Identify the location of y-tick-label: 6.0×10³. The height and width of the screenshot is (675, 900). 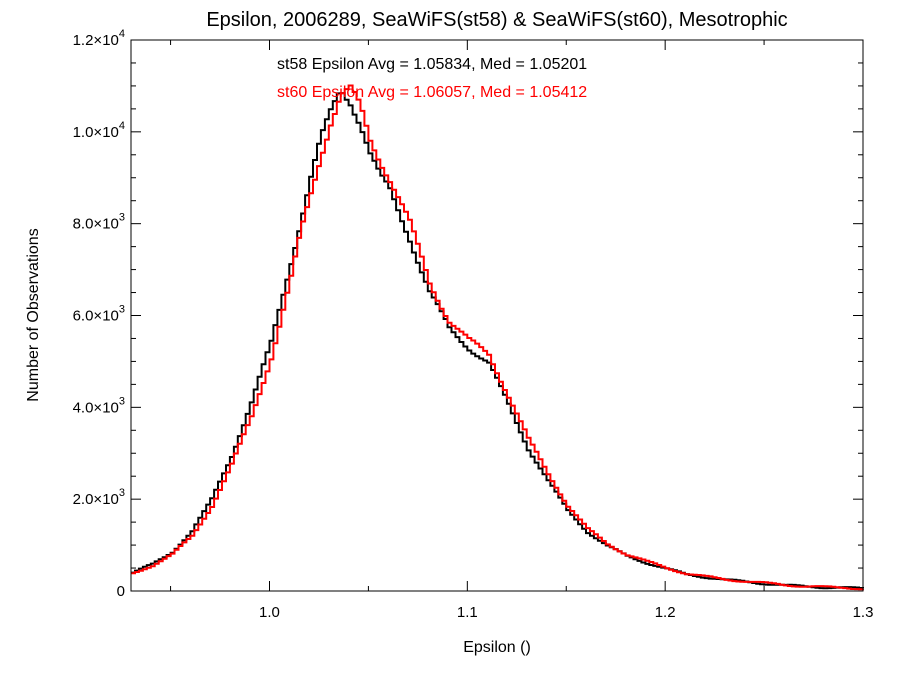
(99, 314).